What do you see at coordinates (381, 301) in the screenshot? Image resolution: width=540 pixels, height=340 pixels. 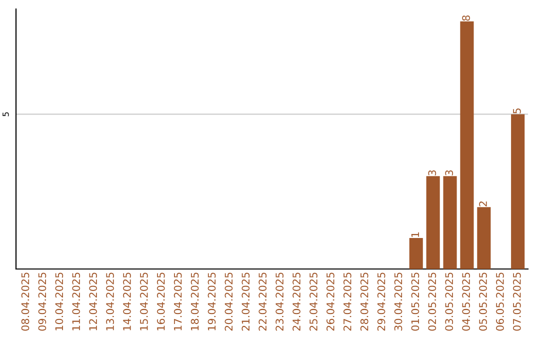 I see `x-tick-label: 29.04.2025` at bounding box center [381, 301].